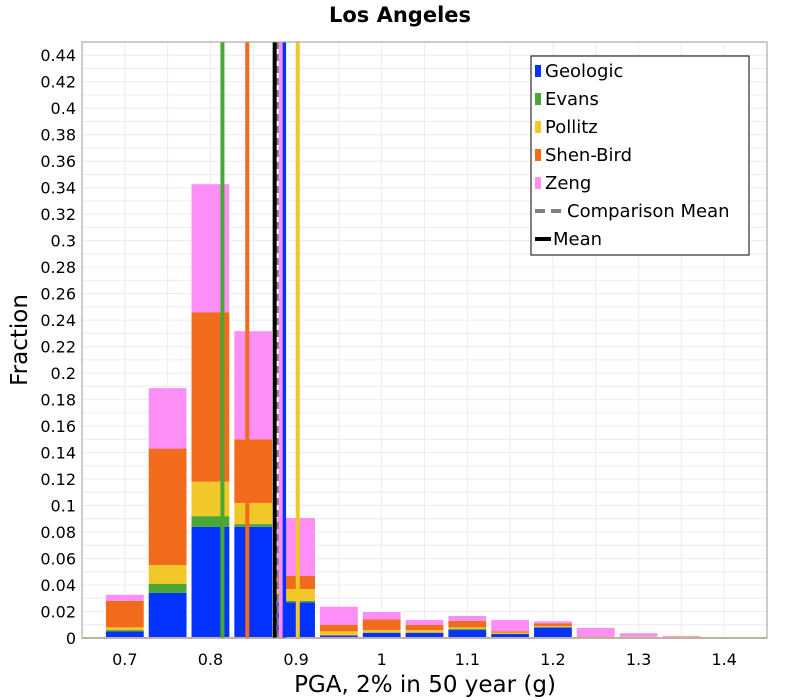 The height and width of the screenshot is (700, 800). Describe the element at coordinates (467, 659) in the screenshot. I see `x-tick-label: 1.1` at that location.